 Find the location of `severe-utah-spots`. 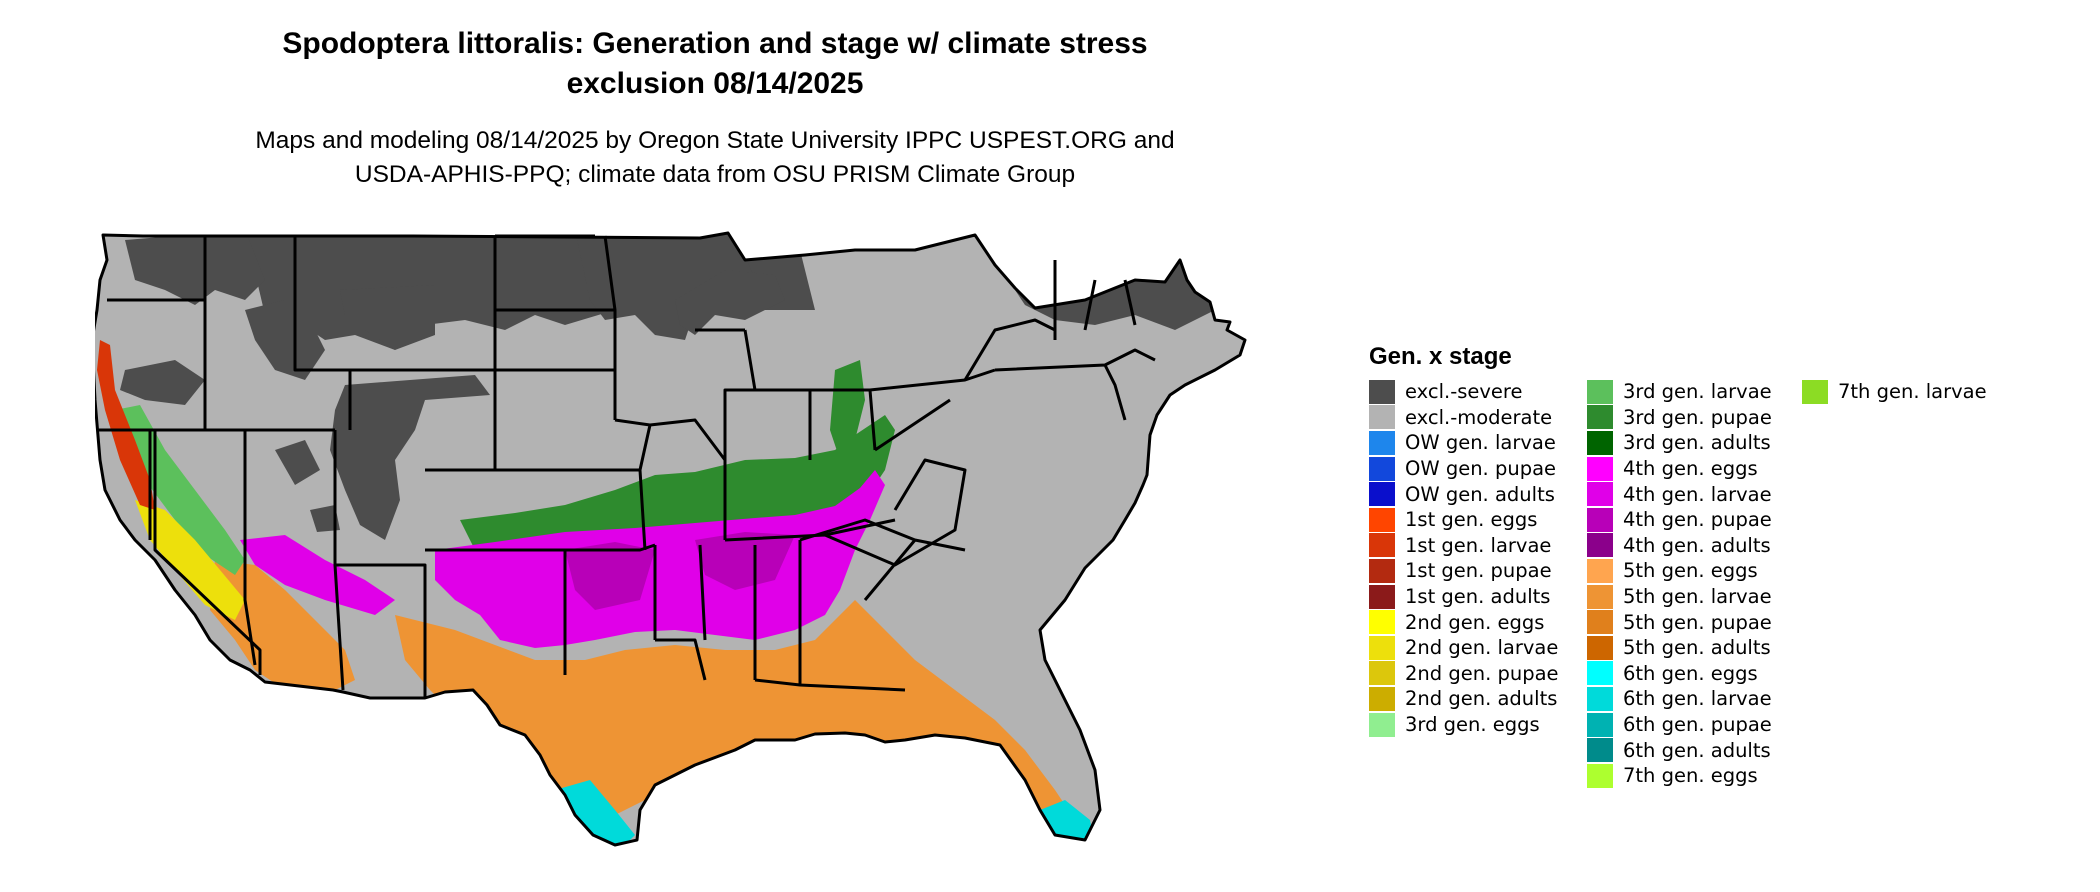

severe-utah-spots is located at coordinates (307, 486).